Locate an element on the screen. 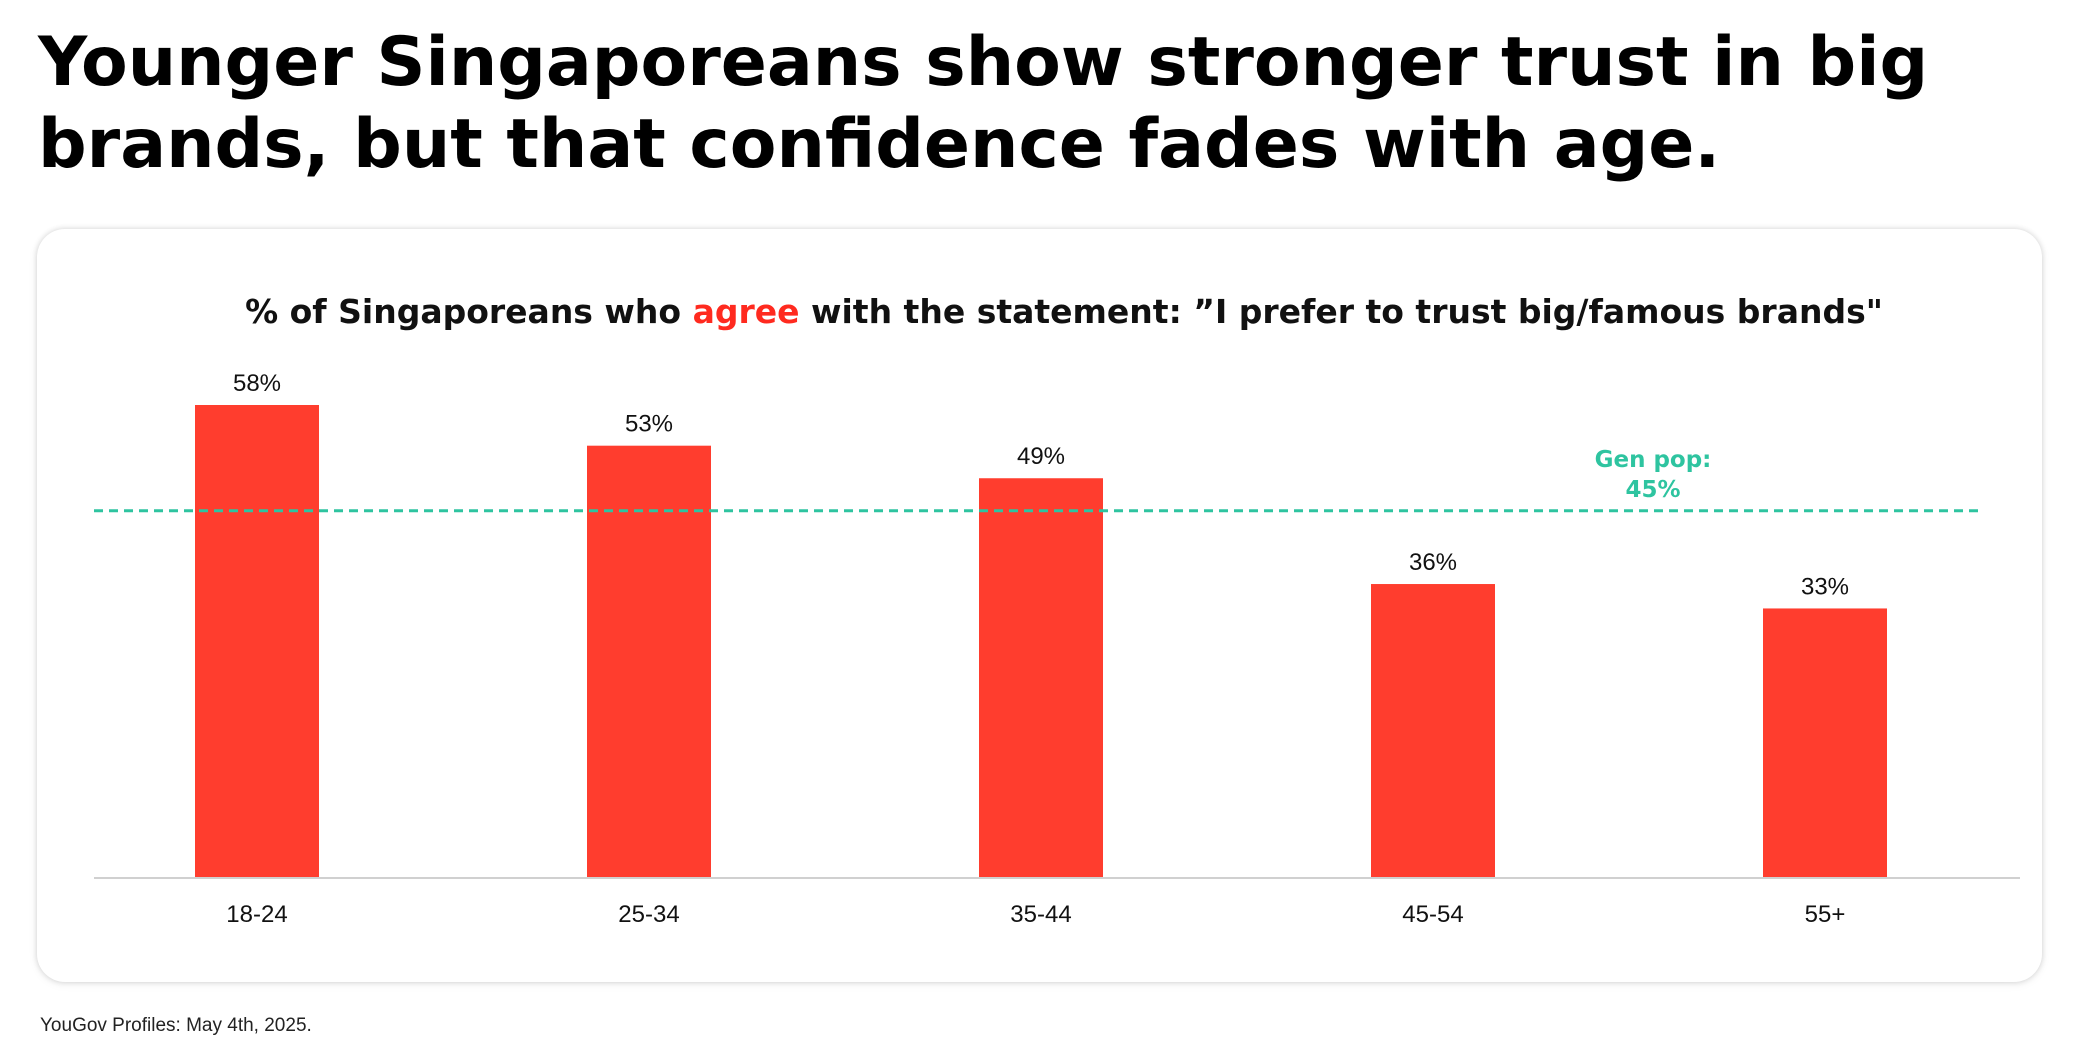 The image size is (2078, 1057). bar-55+ is located at coordinates (1825, 742).